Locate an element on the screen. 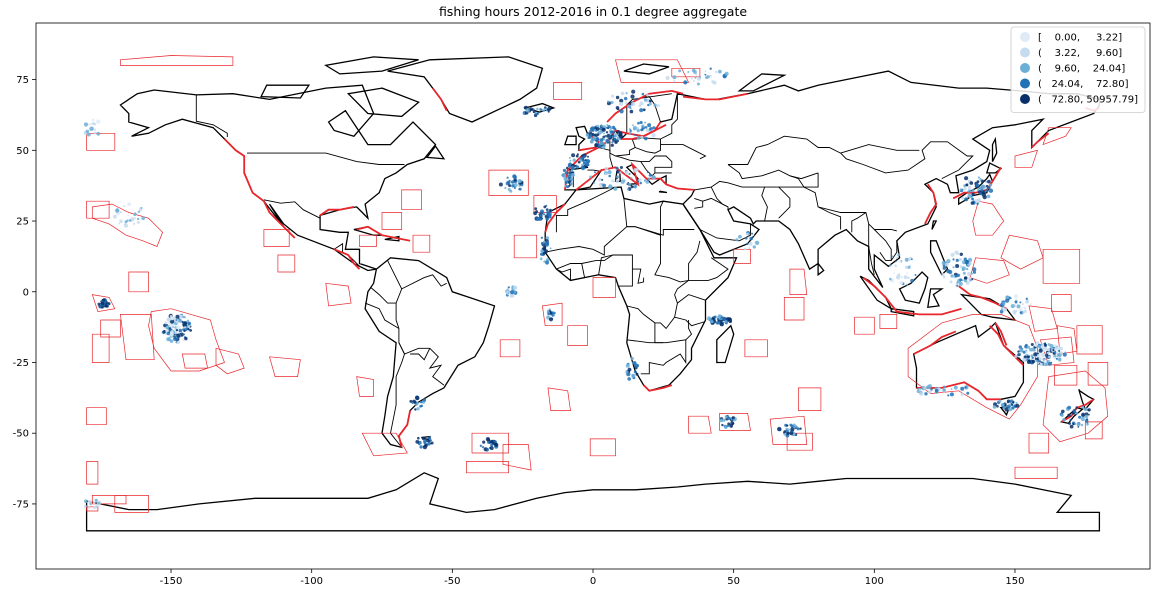 This screenshot has height=596, width=1158. eez-cape-verde is located at coordinates (525, 246).